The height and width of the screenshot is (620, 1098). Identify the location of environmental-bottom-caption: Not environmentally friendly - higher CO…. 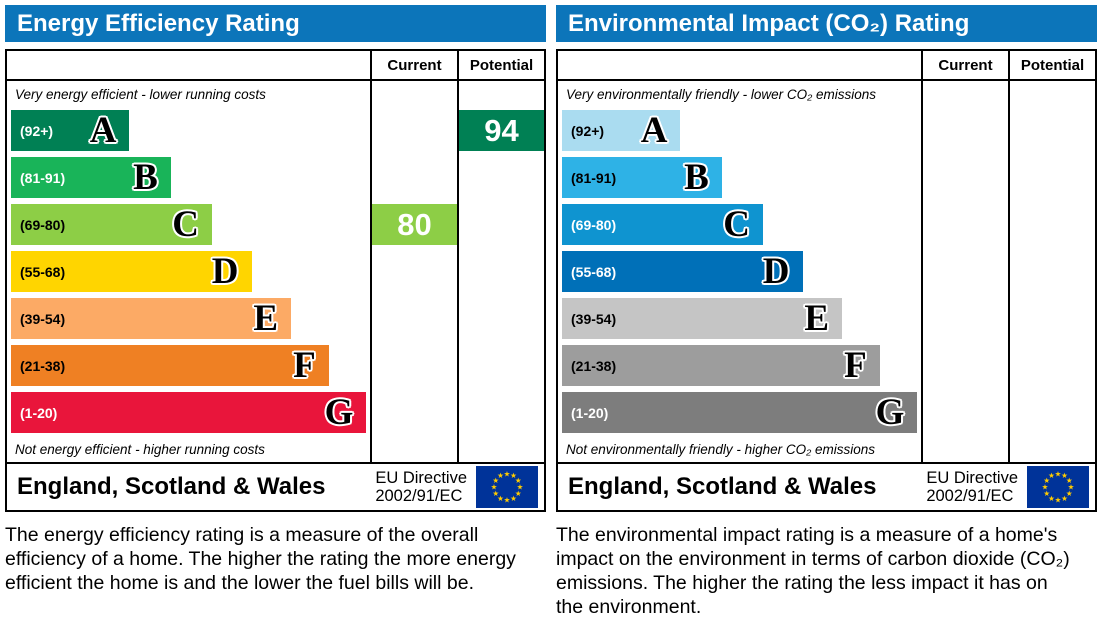
(721, 449).